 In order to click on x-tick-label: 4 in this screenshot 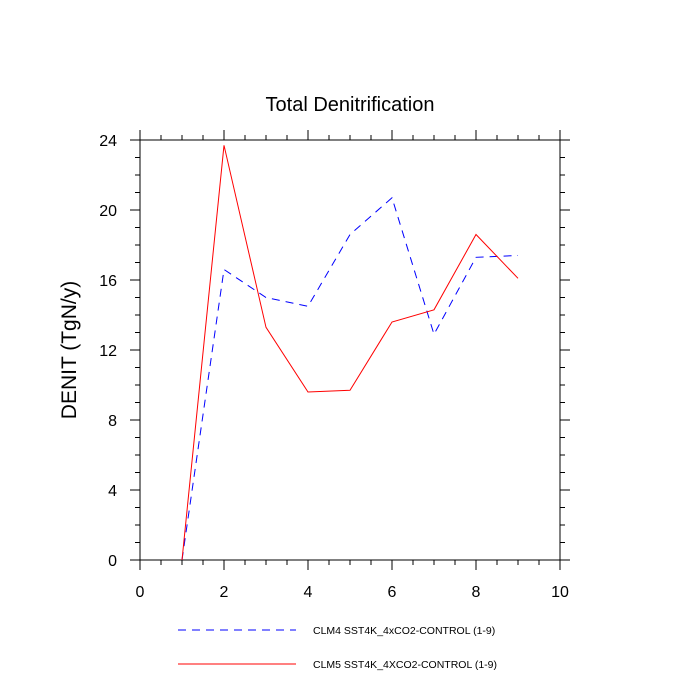, I will do `click(308, 592)`.